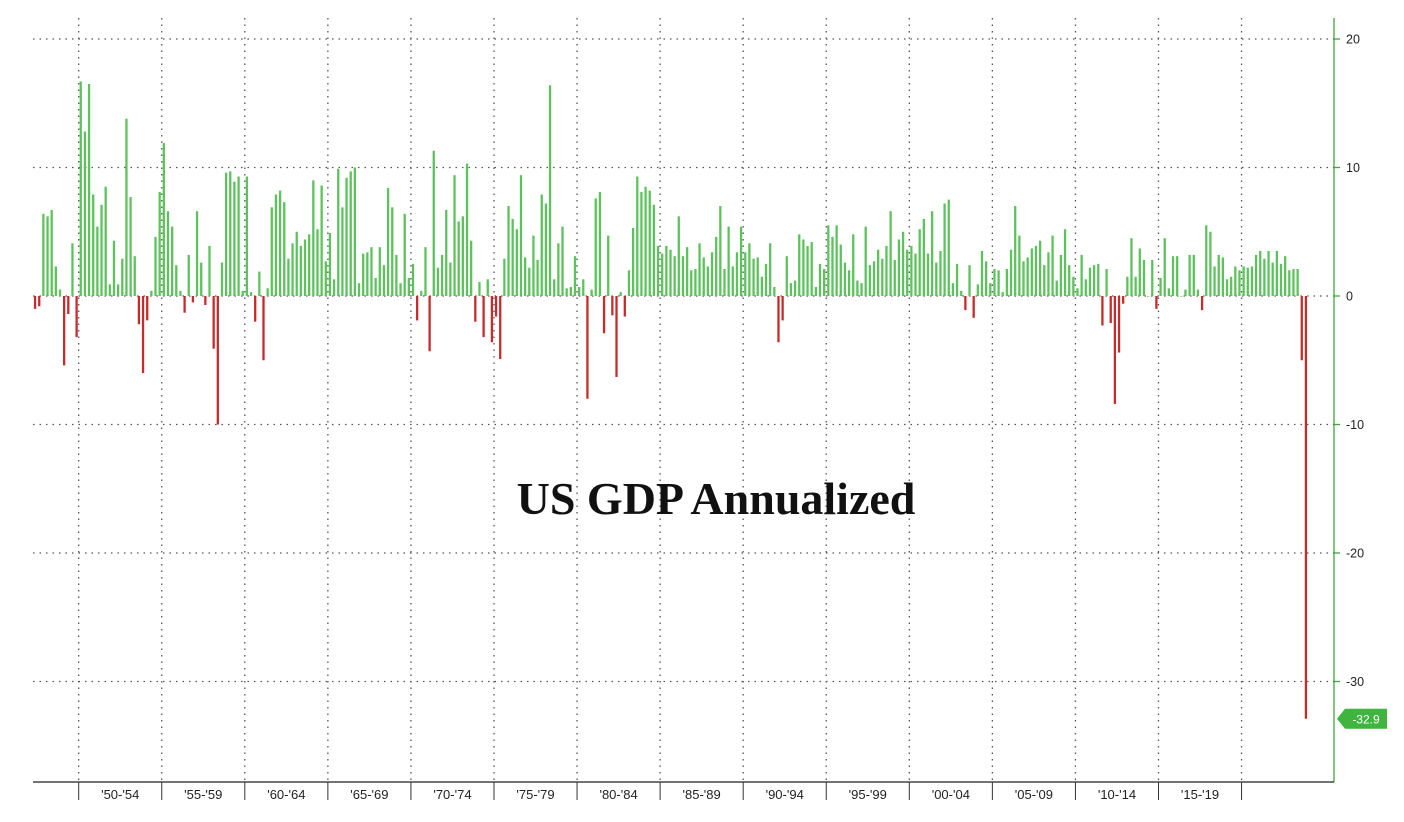 The width and height of the screenshot is (1404, 822). I want to click on y-tick-label: -20, so click(1355, 554).